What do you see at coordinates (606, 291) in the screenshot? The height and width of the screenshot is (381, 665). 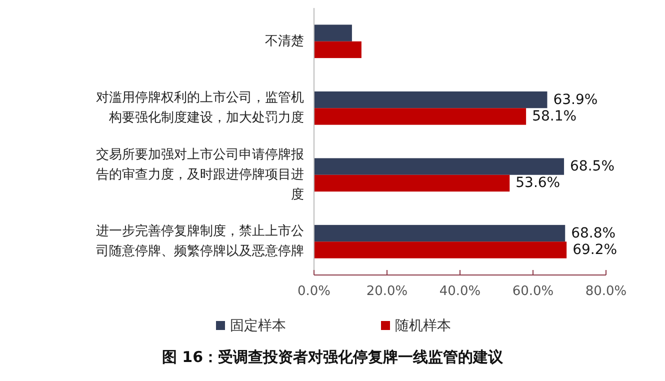 I see `x-tick-label: 80.0%` at bounding box center [606, 291].